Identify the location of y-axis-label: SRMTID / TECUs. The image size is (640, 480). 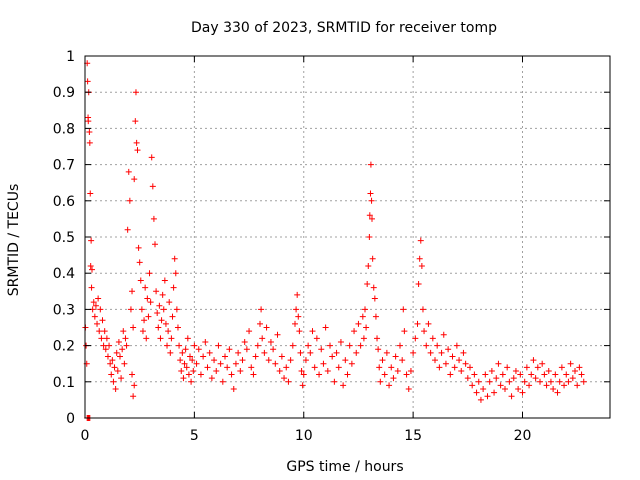
(14, 240).